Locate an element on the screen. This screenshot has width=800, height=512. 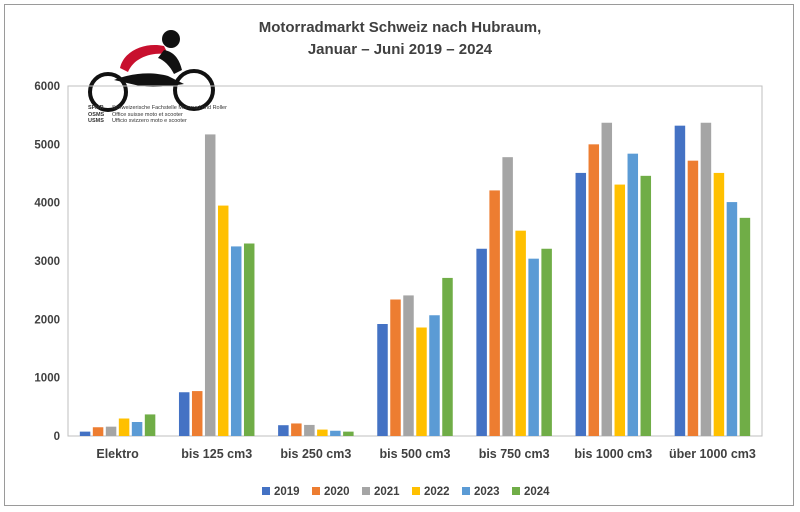
legend-label: 2020 is located at coordinates (337, 492).